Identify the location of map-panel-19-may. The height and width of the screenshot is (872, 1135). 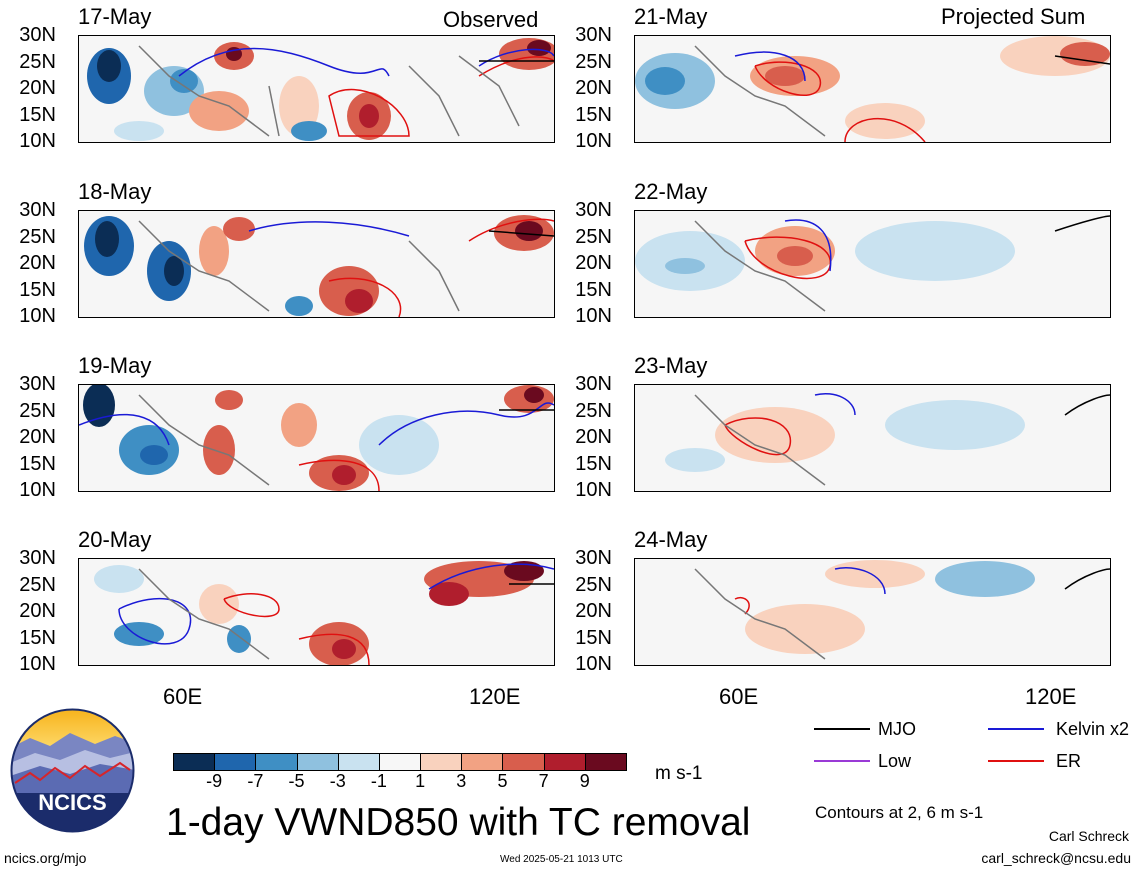
(316, 438).